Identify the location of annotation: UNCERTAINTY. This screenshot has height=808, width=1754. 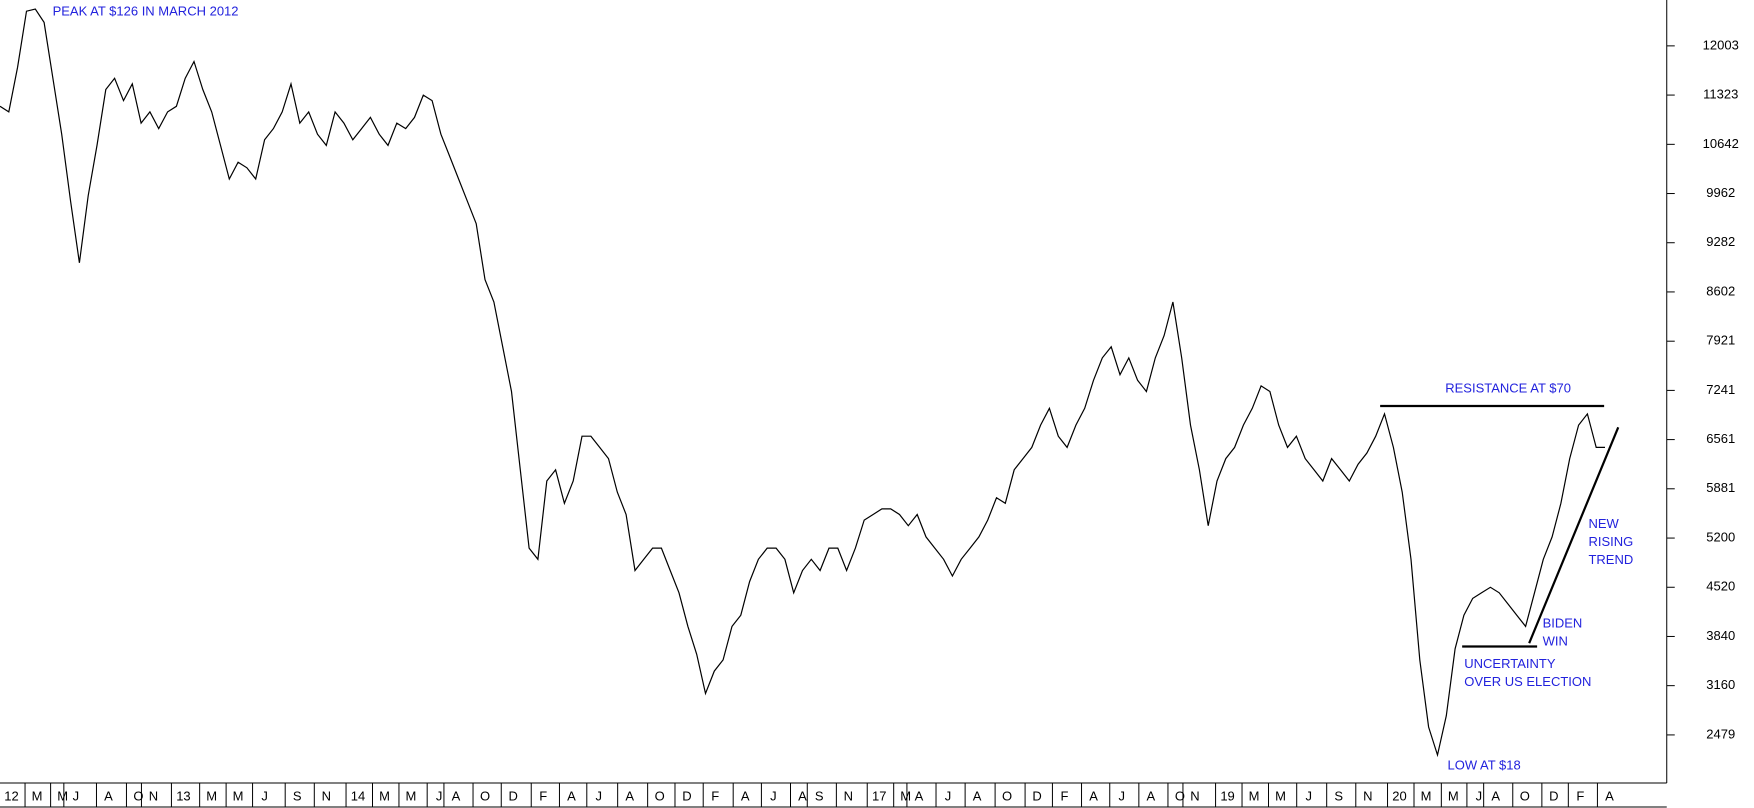
(1510, 663).